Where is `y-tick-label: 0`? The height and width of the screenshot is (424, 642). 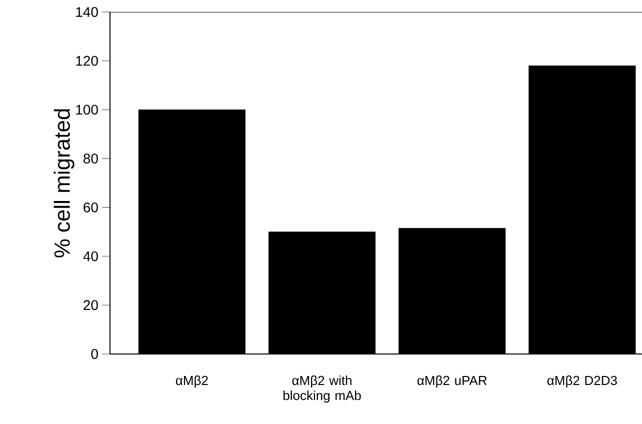 y-tick-label: 0 is located at coordinates (94, 354).